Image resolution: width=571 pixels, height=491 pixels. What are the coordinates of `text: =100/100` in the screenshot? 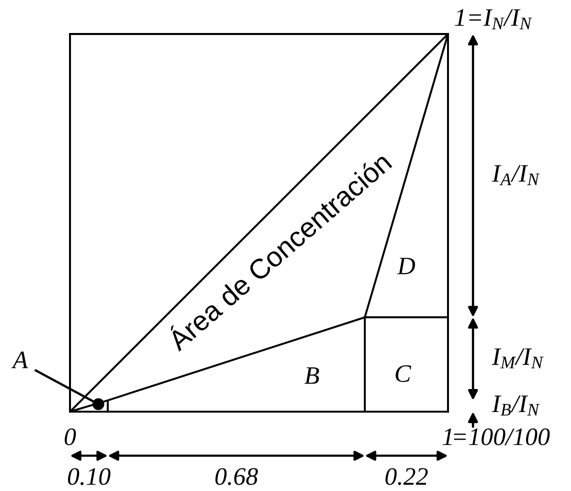 It's located at (502, 437).